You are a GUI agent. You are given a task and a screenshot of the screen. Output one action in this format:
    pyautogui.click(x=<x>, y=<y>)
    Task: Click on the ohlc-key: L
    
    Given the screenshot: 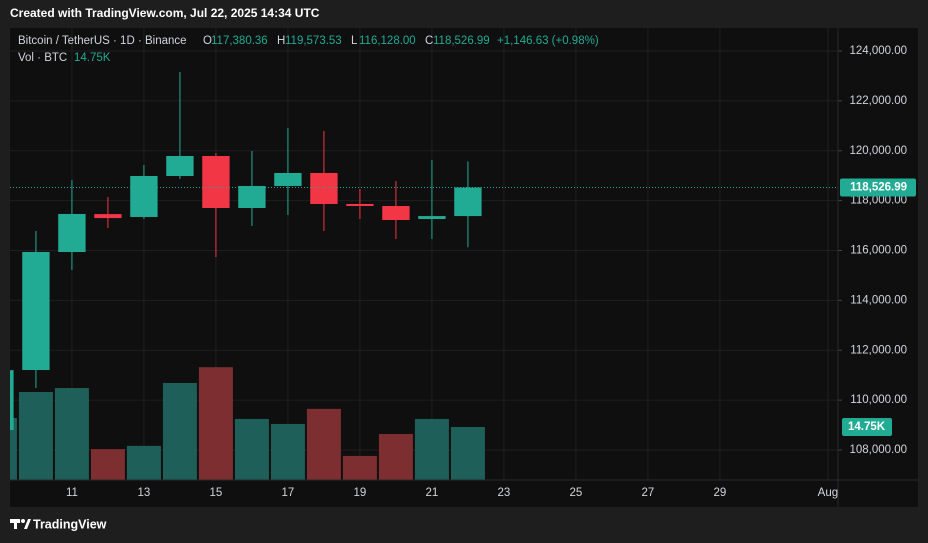 What is the action you would take?
    pyautogui.click(x=354, y=41)
    